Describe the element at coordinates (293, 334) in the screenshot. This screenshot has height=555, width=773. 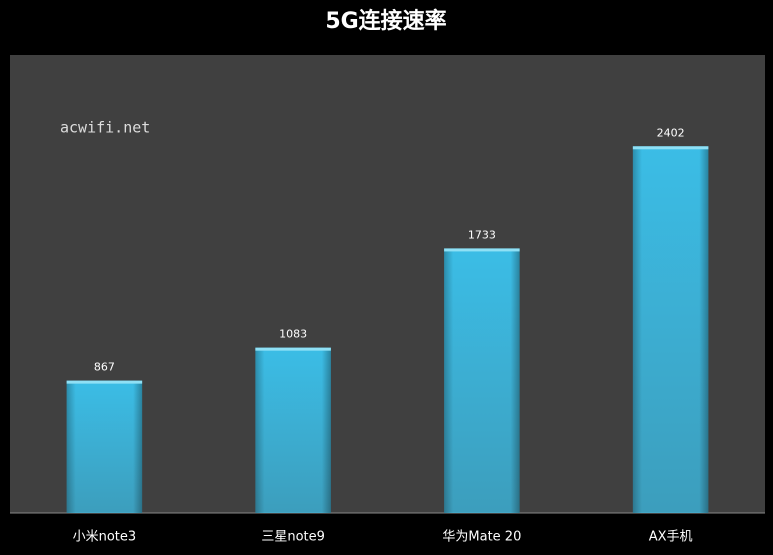
I see `value-label: 1083` at that location.